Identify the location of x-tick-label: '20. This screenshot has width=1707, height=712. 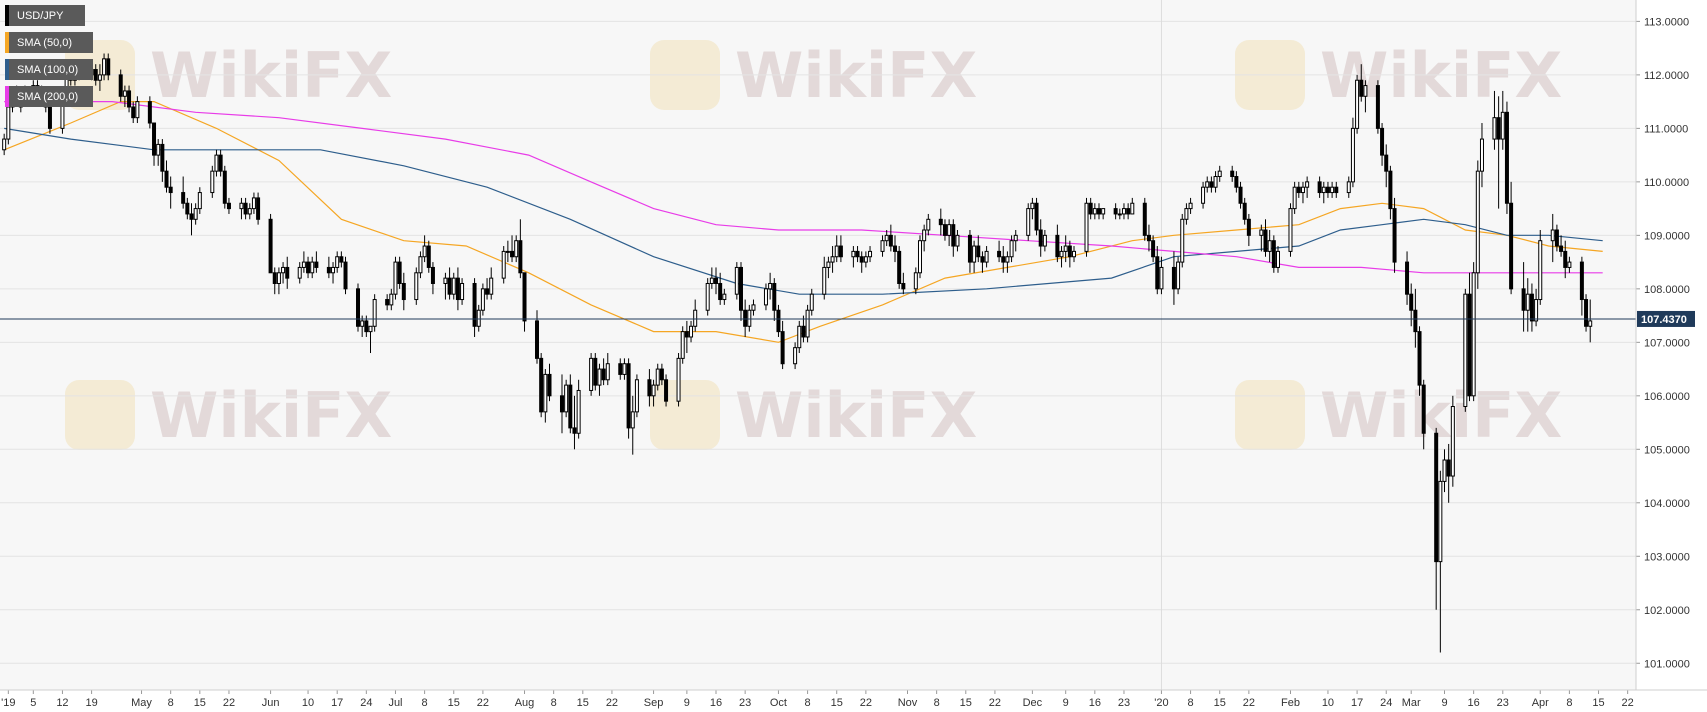
(1161, 703).